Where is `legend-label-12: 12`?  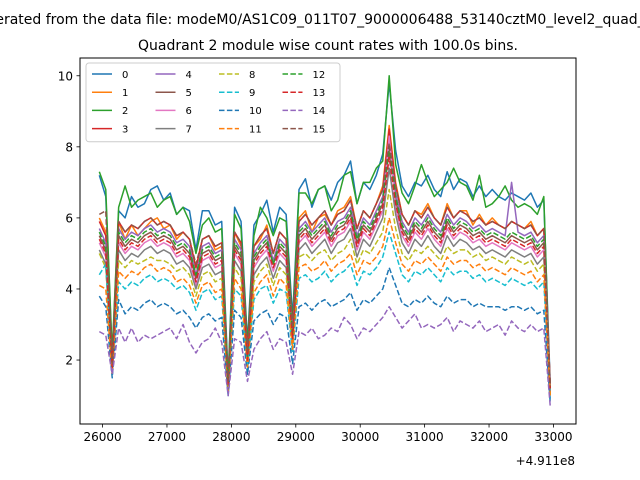 legend-label-12: 12 is located at coordinates (319, 75).